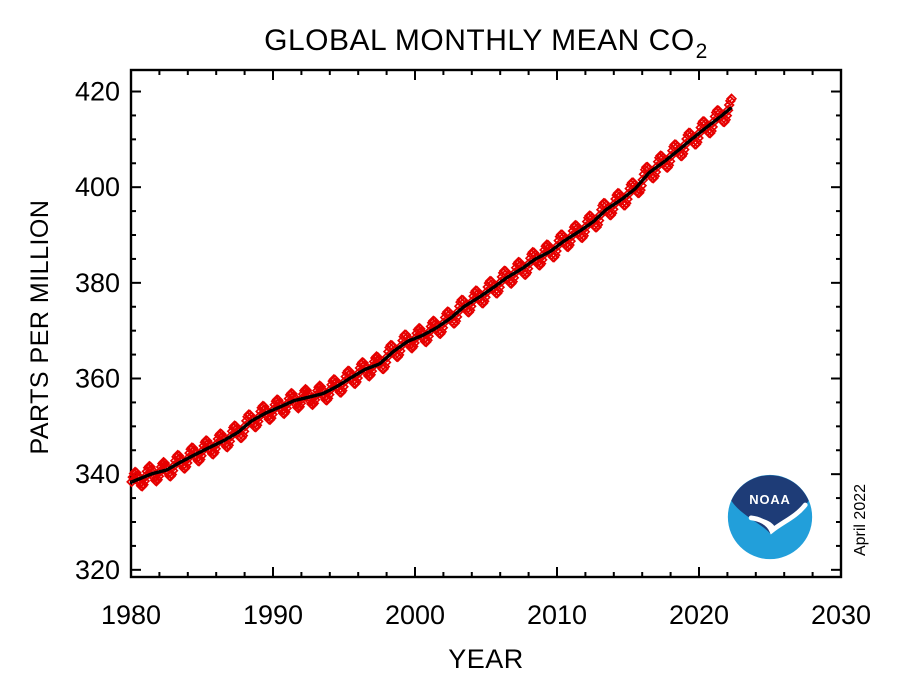  Describe the element at coordinates (699, 615) in the screenshot. I see `x-tick-label: 2020` at that location.